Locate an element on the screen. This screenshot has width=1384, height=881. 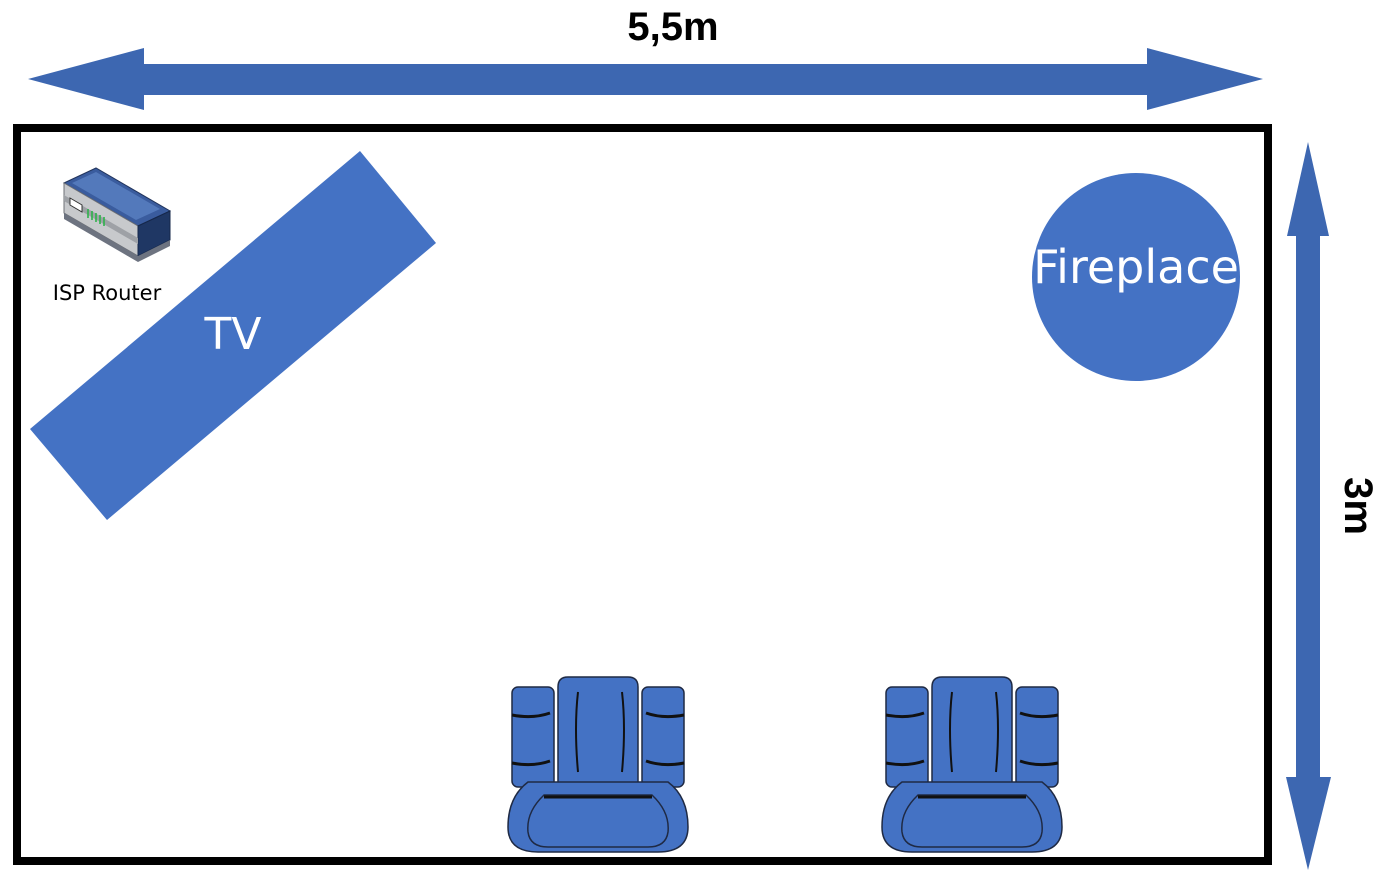
width-arrow is located at coordinates (645, 79).